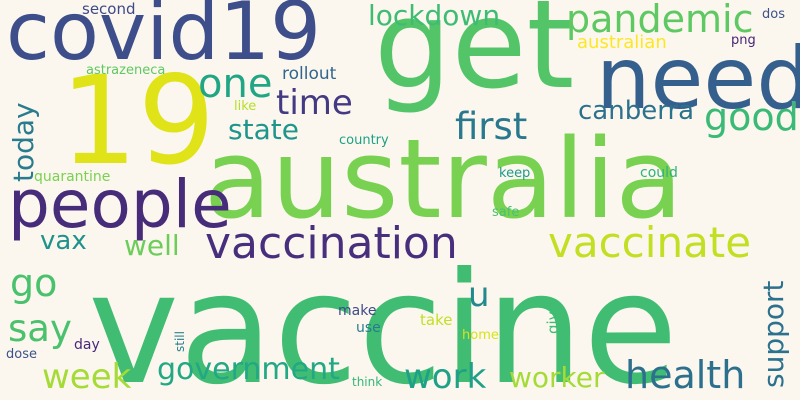  Describe the element at coordinates (660, 20) in the screenshot. I see `word-pandemic: pandemic` at that location.